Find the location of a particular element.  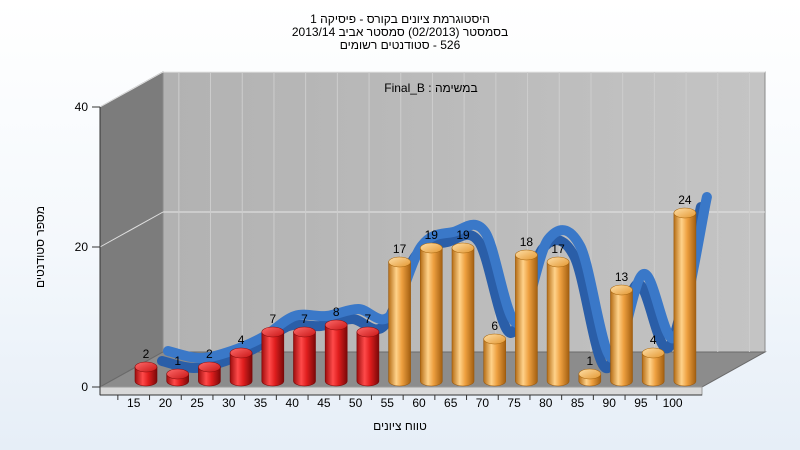

x-tick-label: 100 is located at coordinates (673, 403).